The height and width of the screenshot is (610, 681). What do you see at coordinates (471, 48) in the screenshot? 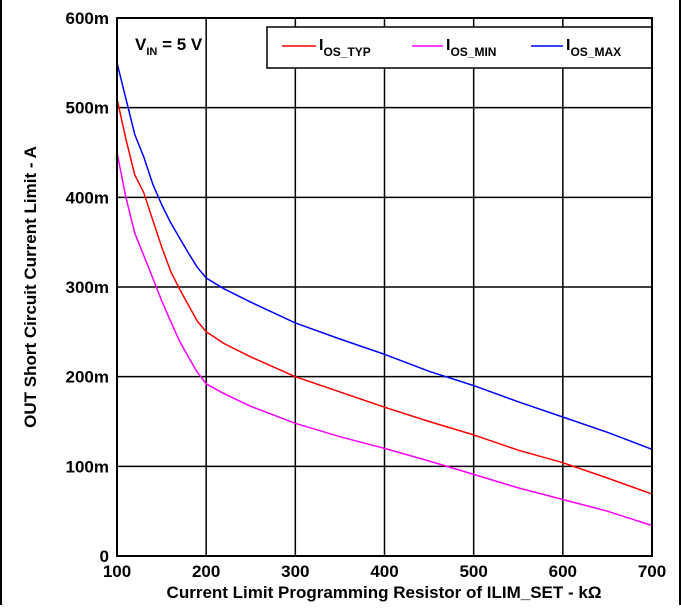
I see `legend-label-ios-min: IOS_MIN` at bounding box center [471, 48].